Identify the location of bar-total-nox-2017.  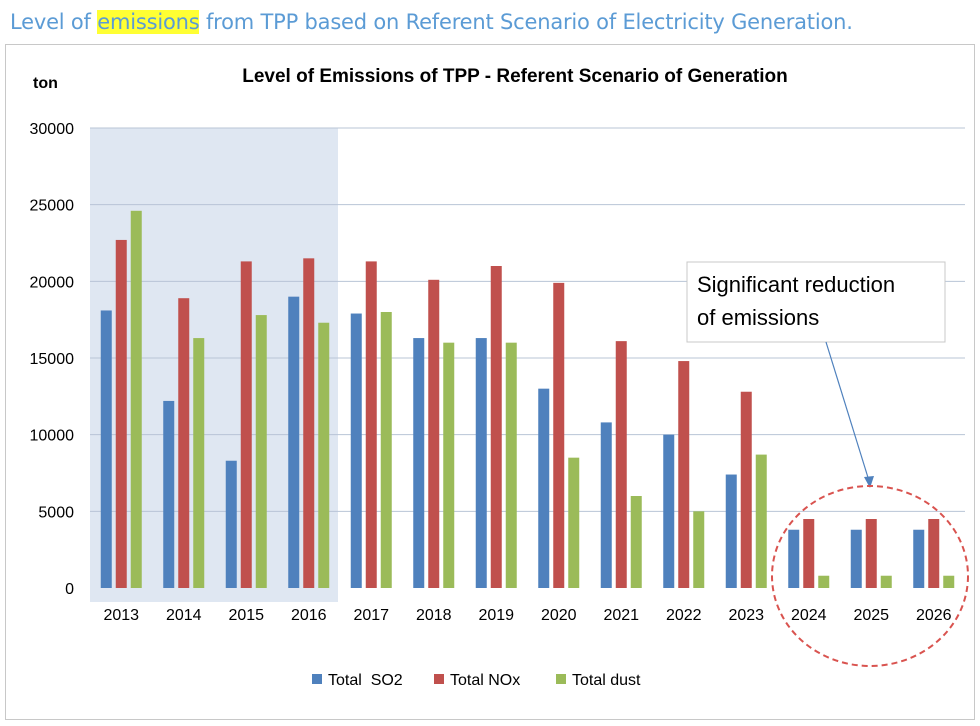
(371, 424).